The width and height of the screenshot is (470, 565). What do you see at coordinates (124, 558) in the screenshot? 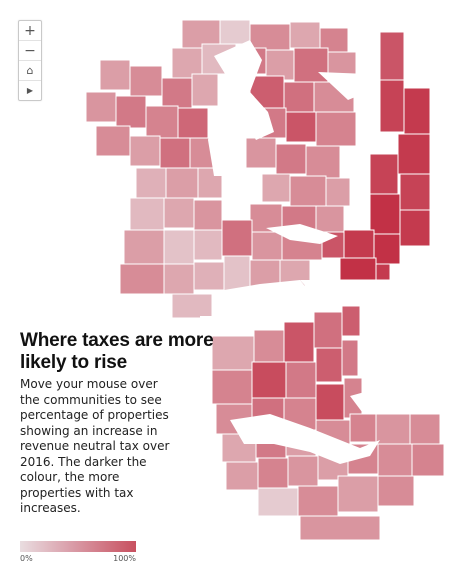
I see `legend-max-label: 100%` at bounding box center [124, 558].